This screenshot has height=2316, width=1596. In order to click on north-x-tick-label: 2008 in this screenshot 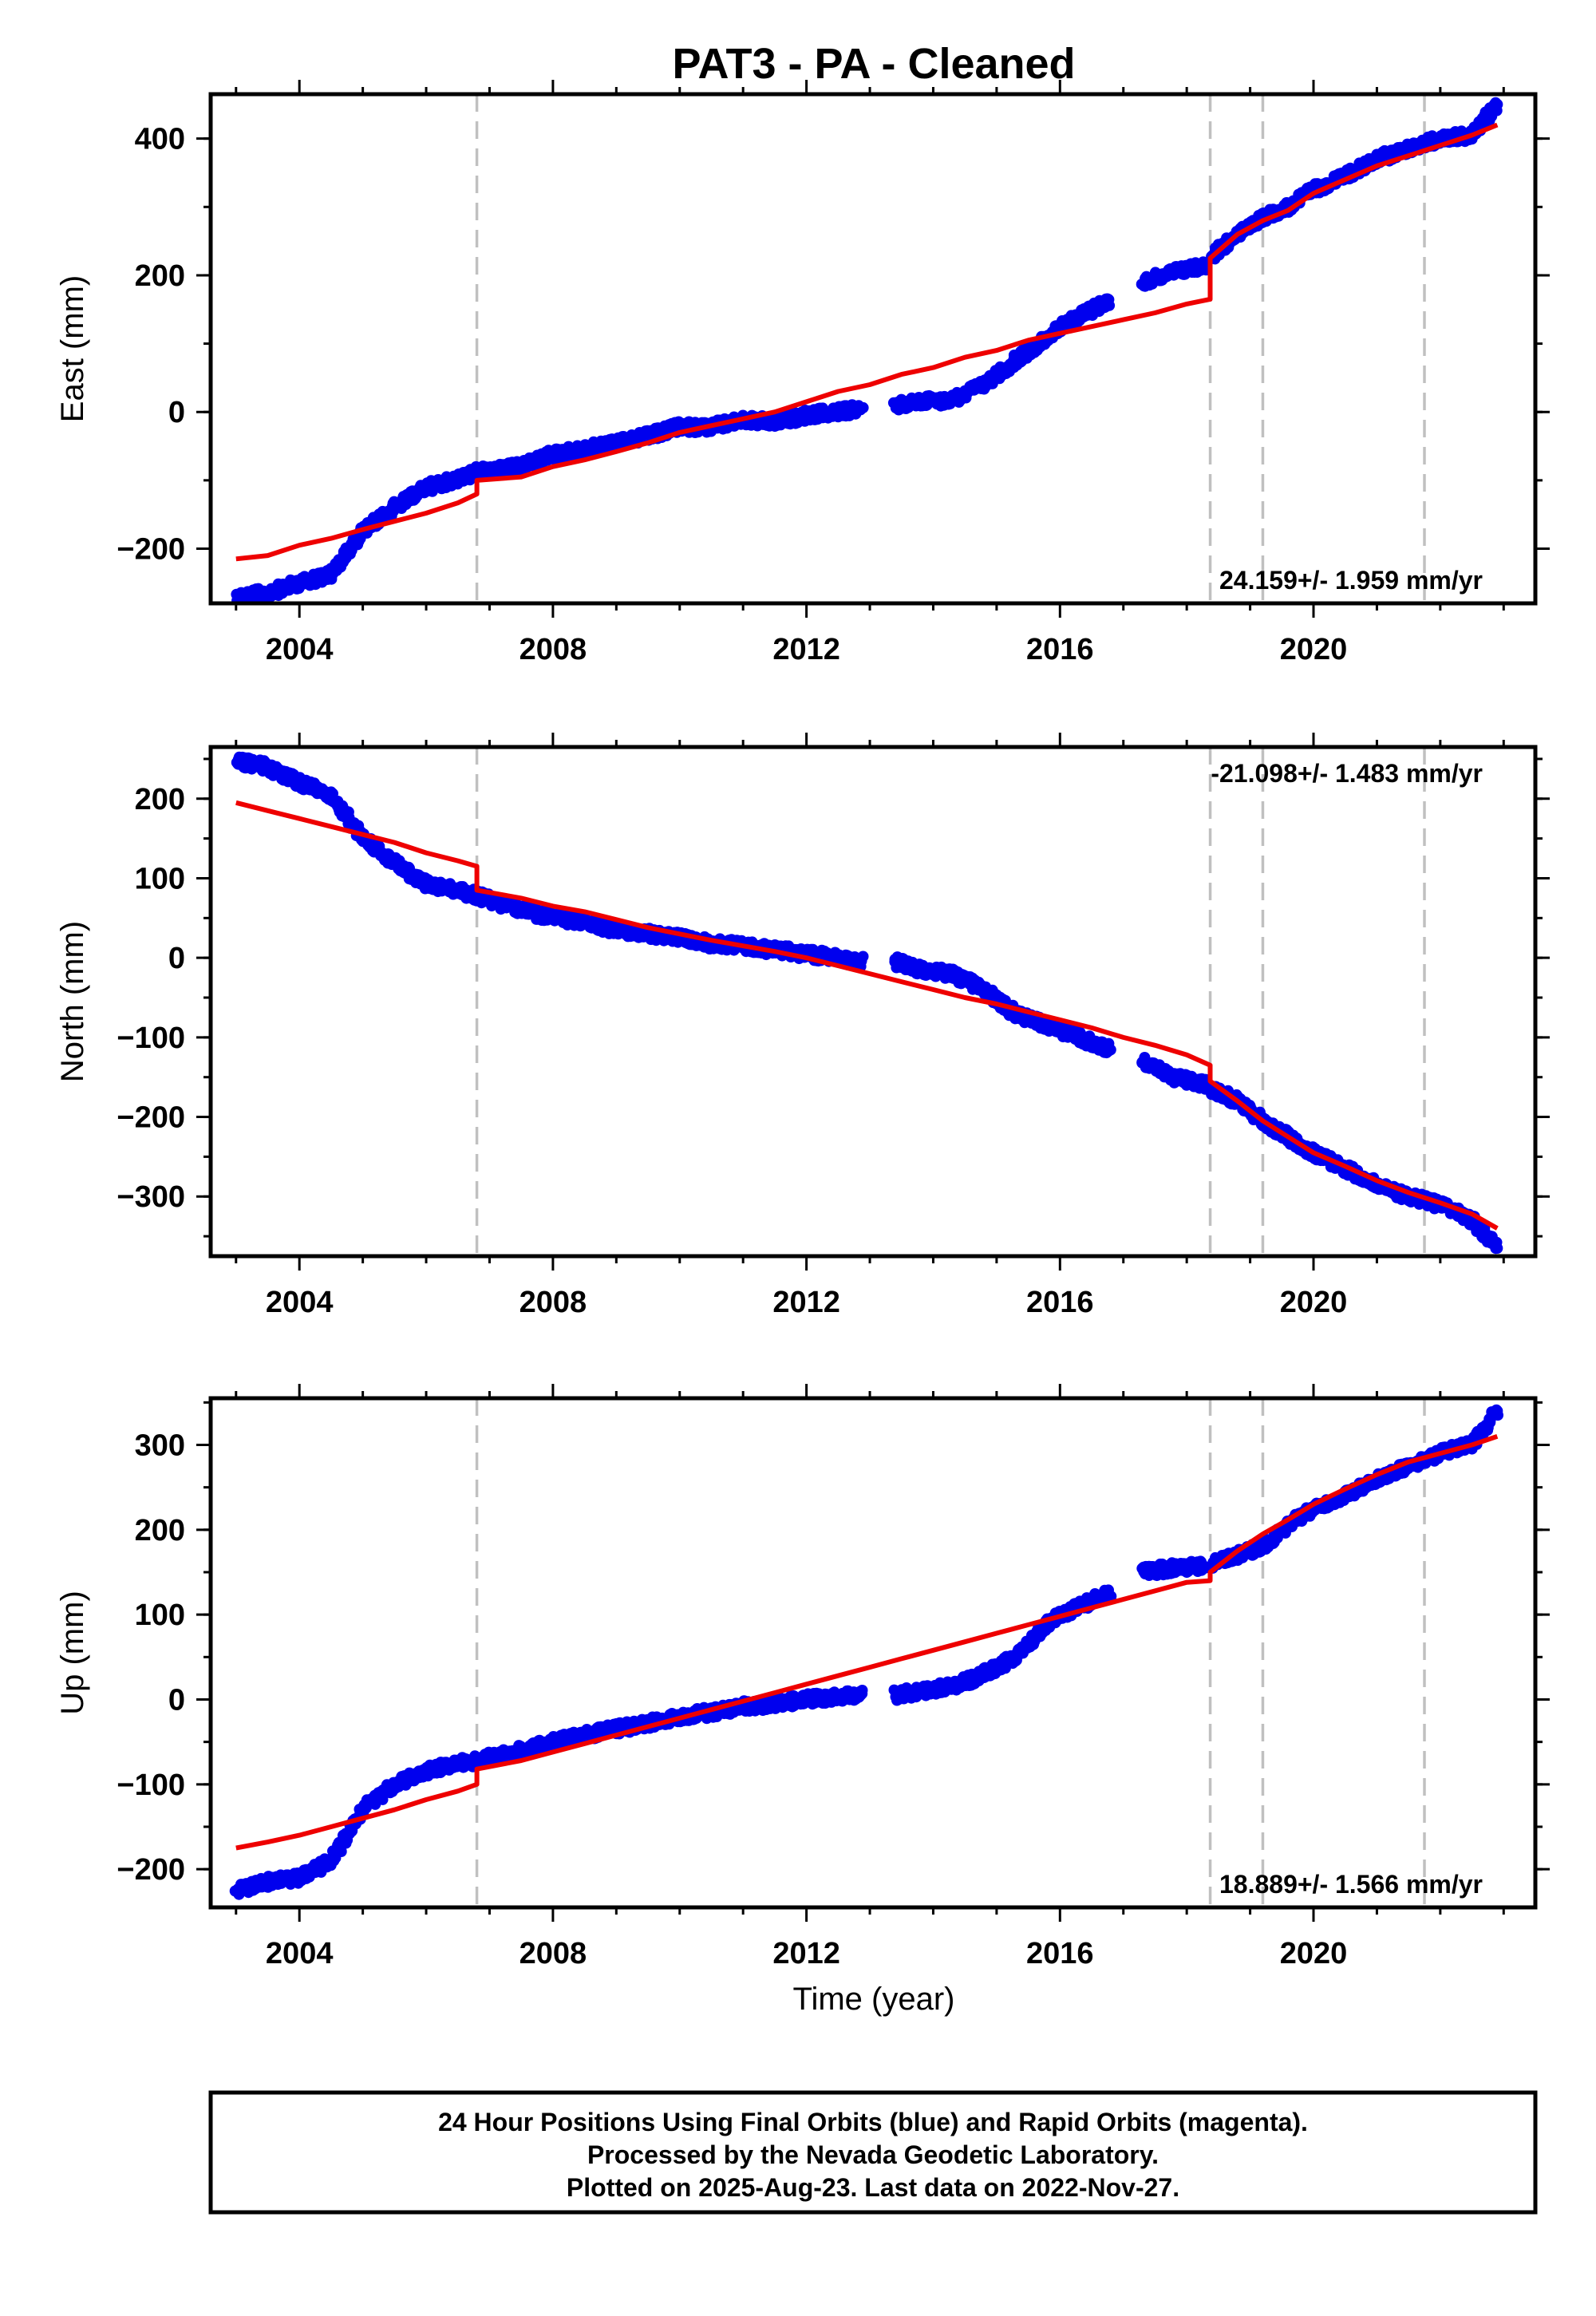, I will do `click(553, 1302)`.